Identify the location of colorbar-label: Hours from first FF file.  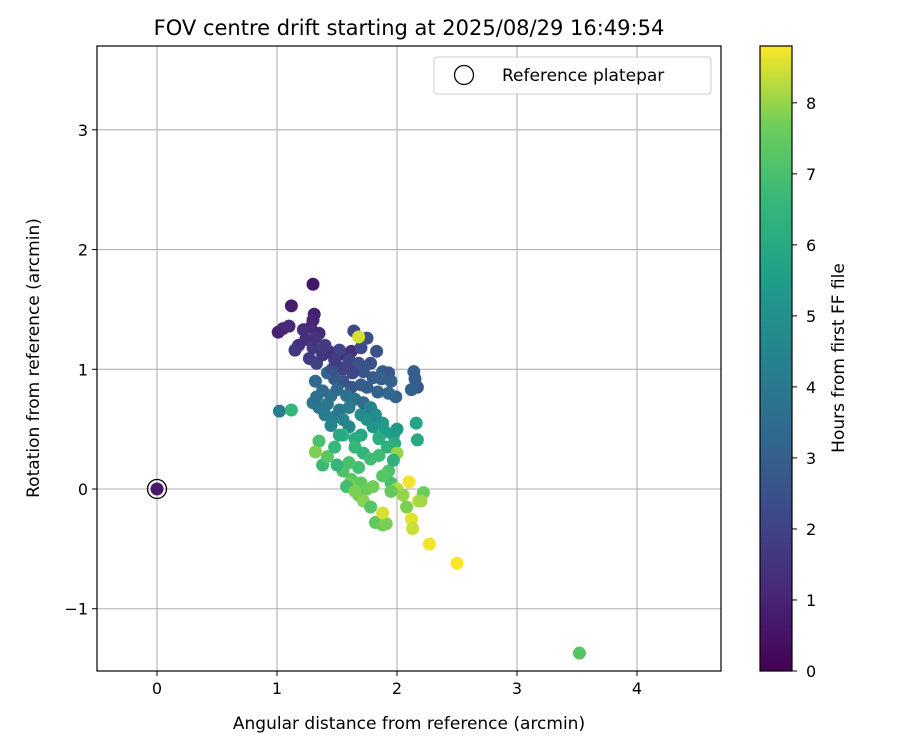
(839, 358).